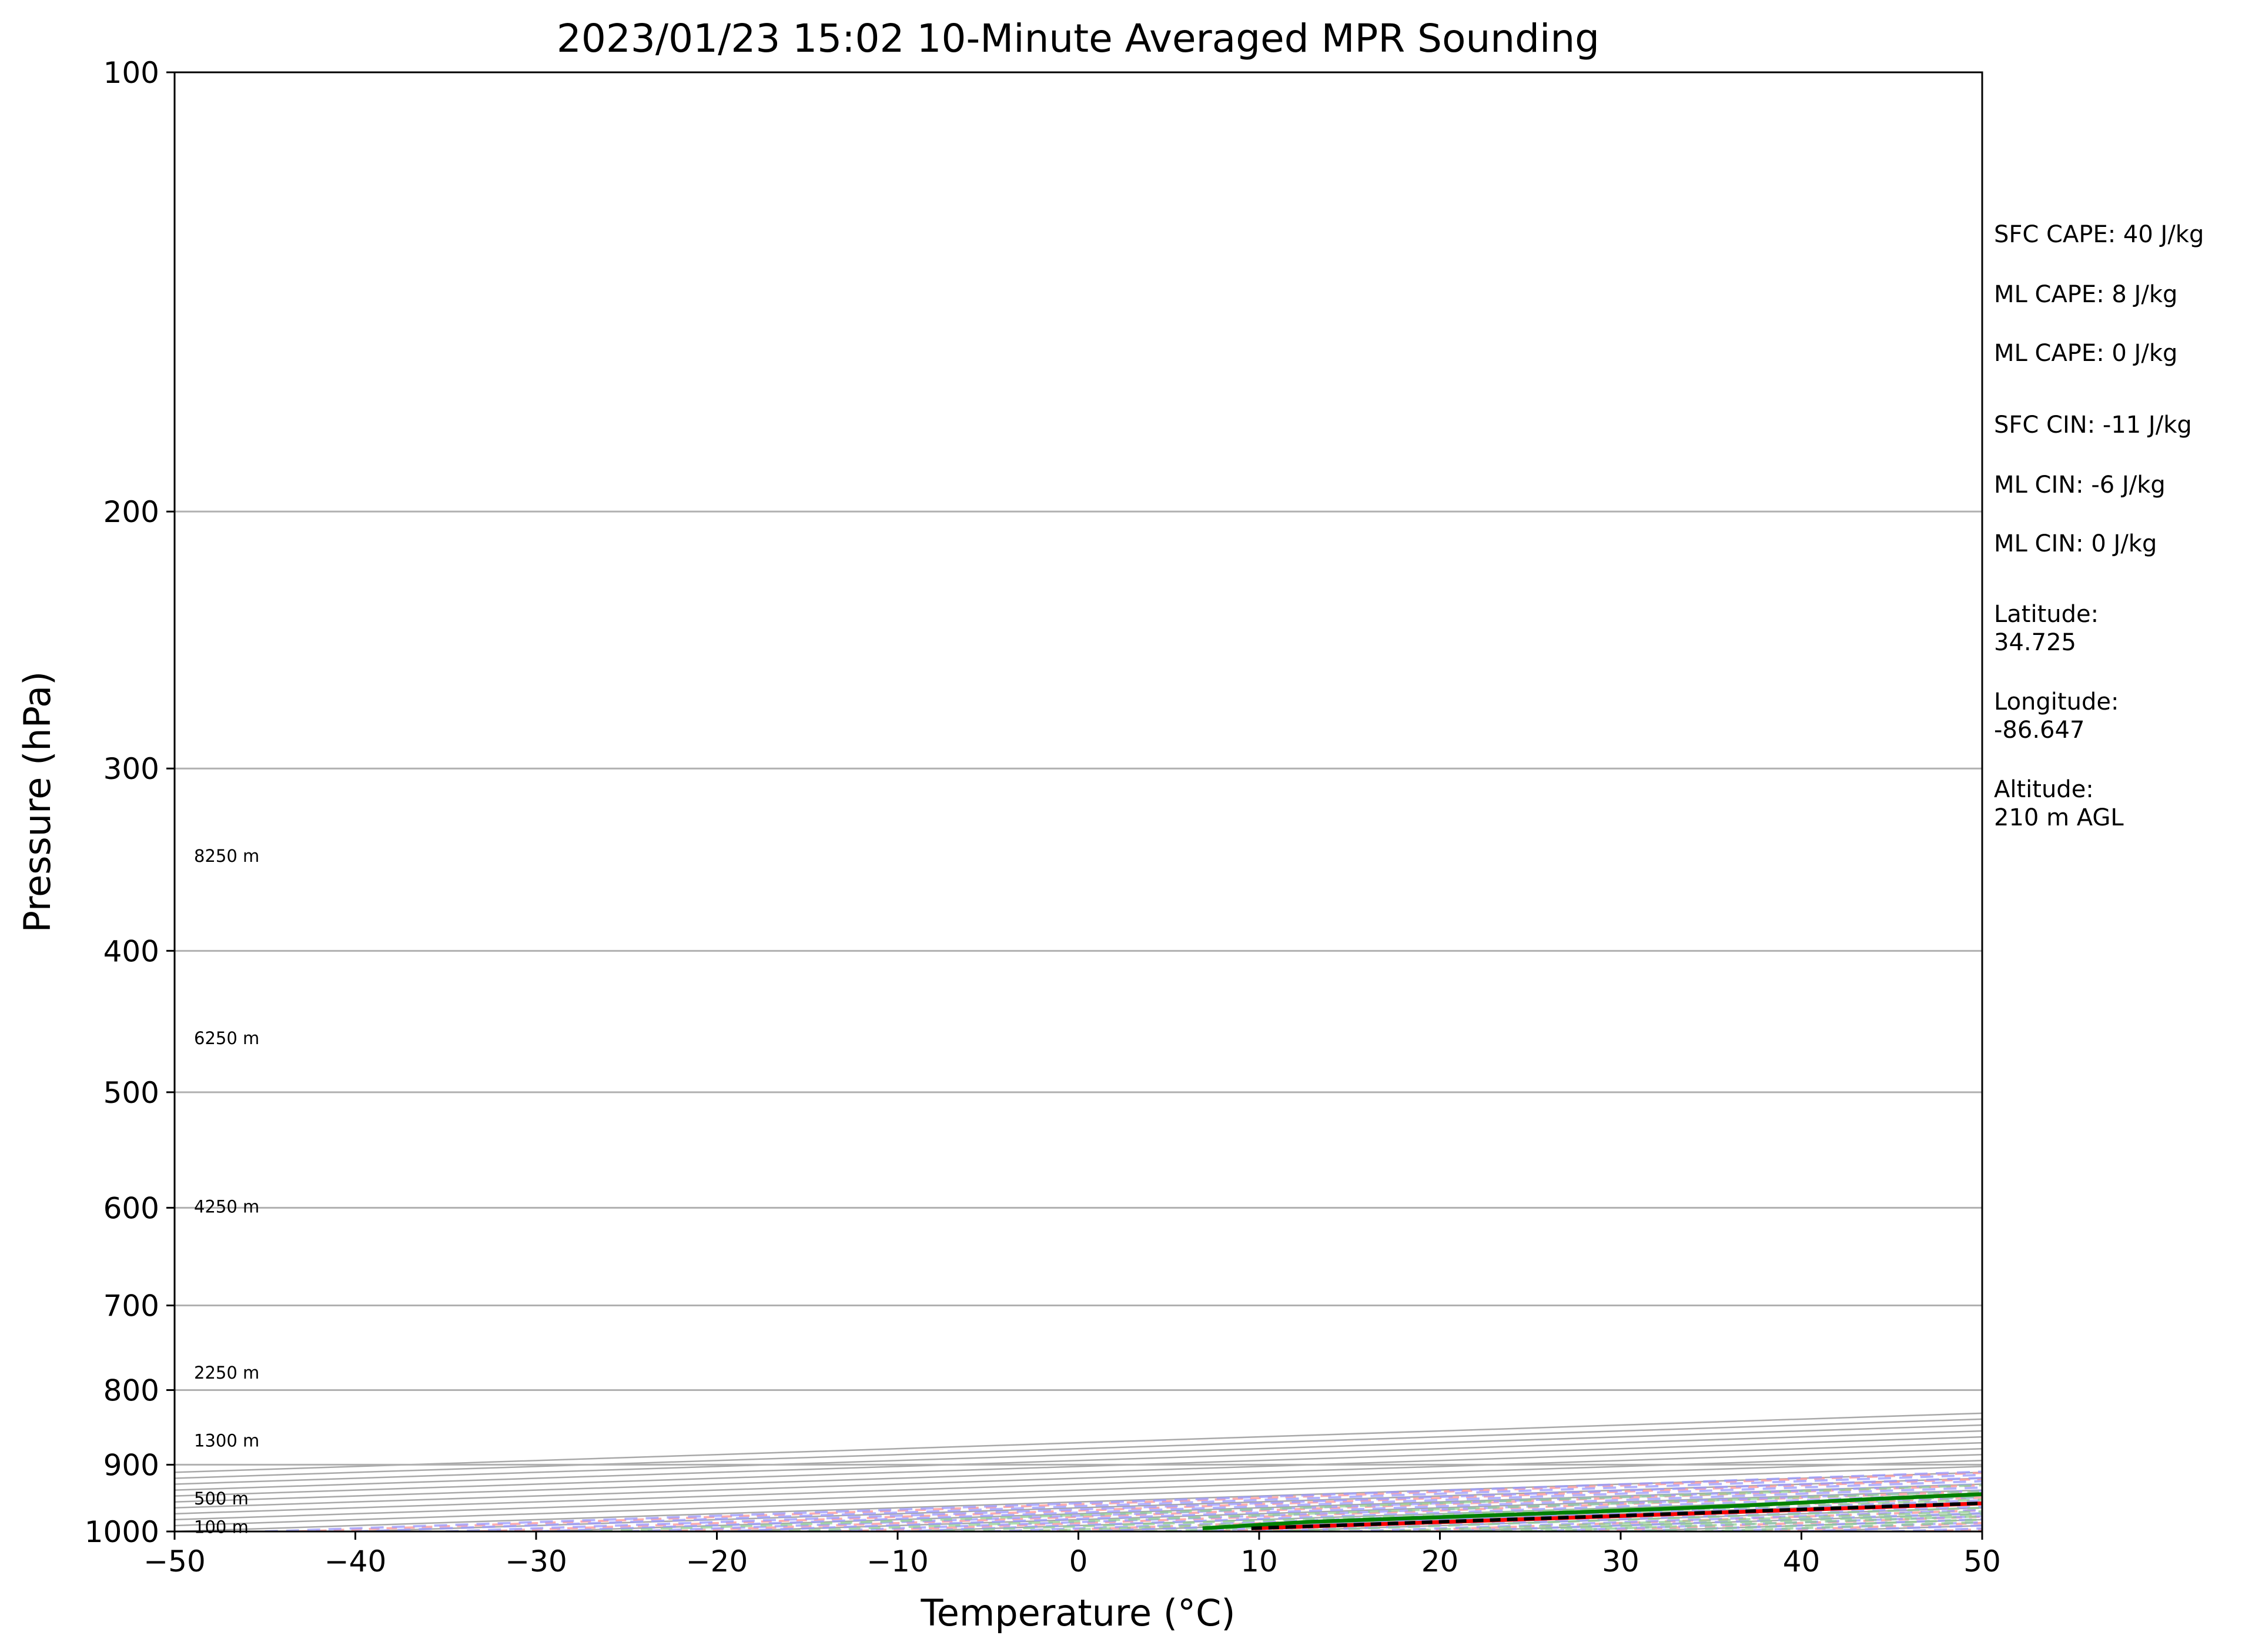 Image resolution: width=2242 pixels, height=1652 pixels. Describe the element at coordinates (1077, 1613) in the screenshot. I see `x-axis-label: Temperature (°C)` at that location.